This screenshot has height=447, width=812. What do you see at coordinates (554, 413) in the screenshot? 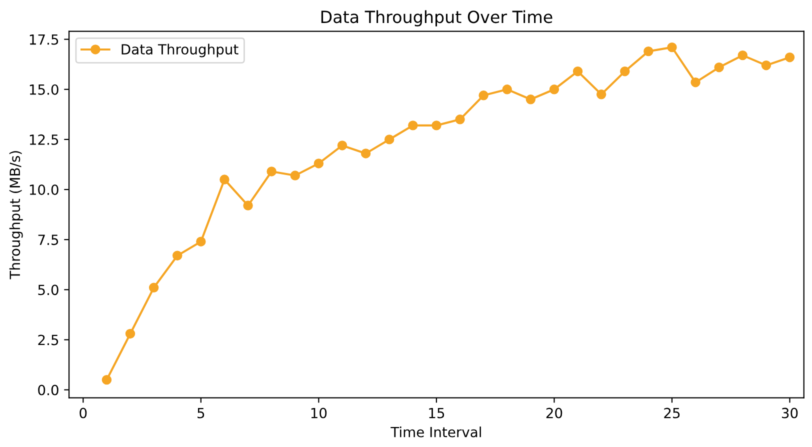
I see `x-tick-label: 20` at bounding box center [554, 413].